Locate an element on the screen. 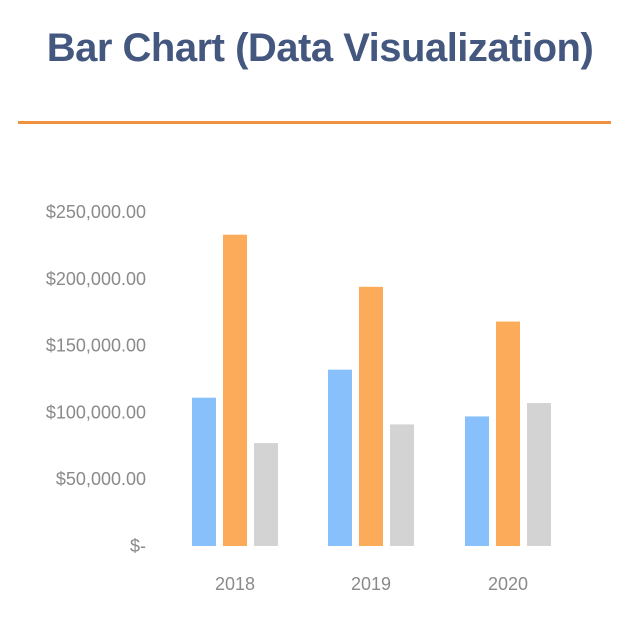  y-tick-label: $250,000.00 is located at coordinates (96, 212).